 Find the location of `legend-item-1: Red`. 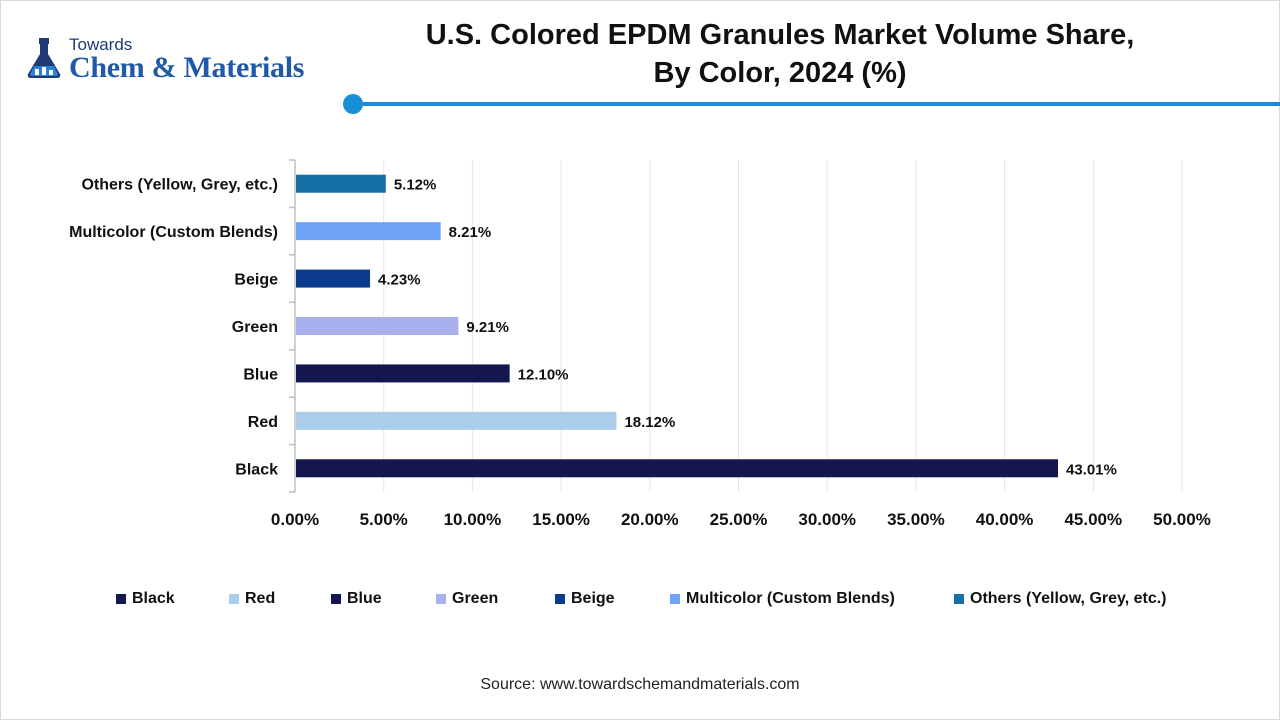

legend-item-1: Red is located at coordinates (252, 599).